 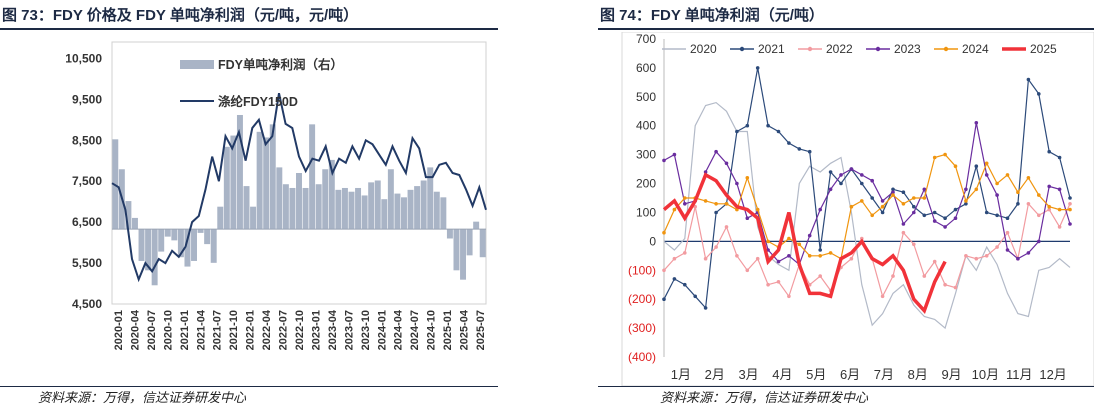 What do you see at coordinates (646, 126) in the screenshot?
I see `y-axis-tick: 400` at bounding box center [646, 126].